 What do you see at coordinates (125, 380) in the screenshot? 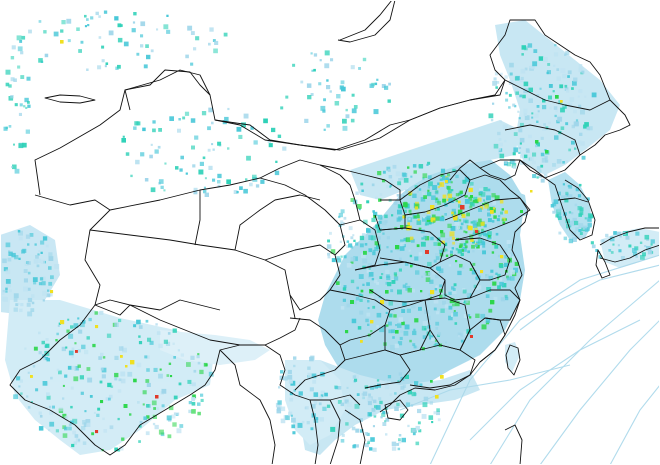
I see `border-india` at bounding box center [125, 380].